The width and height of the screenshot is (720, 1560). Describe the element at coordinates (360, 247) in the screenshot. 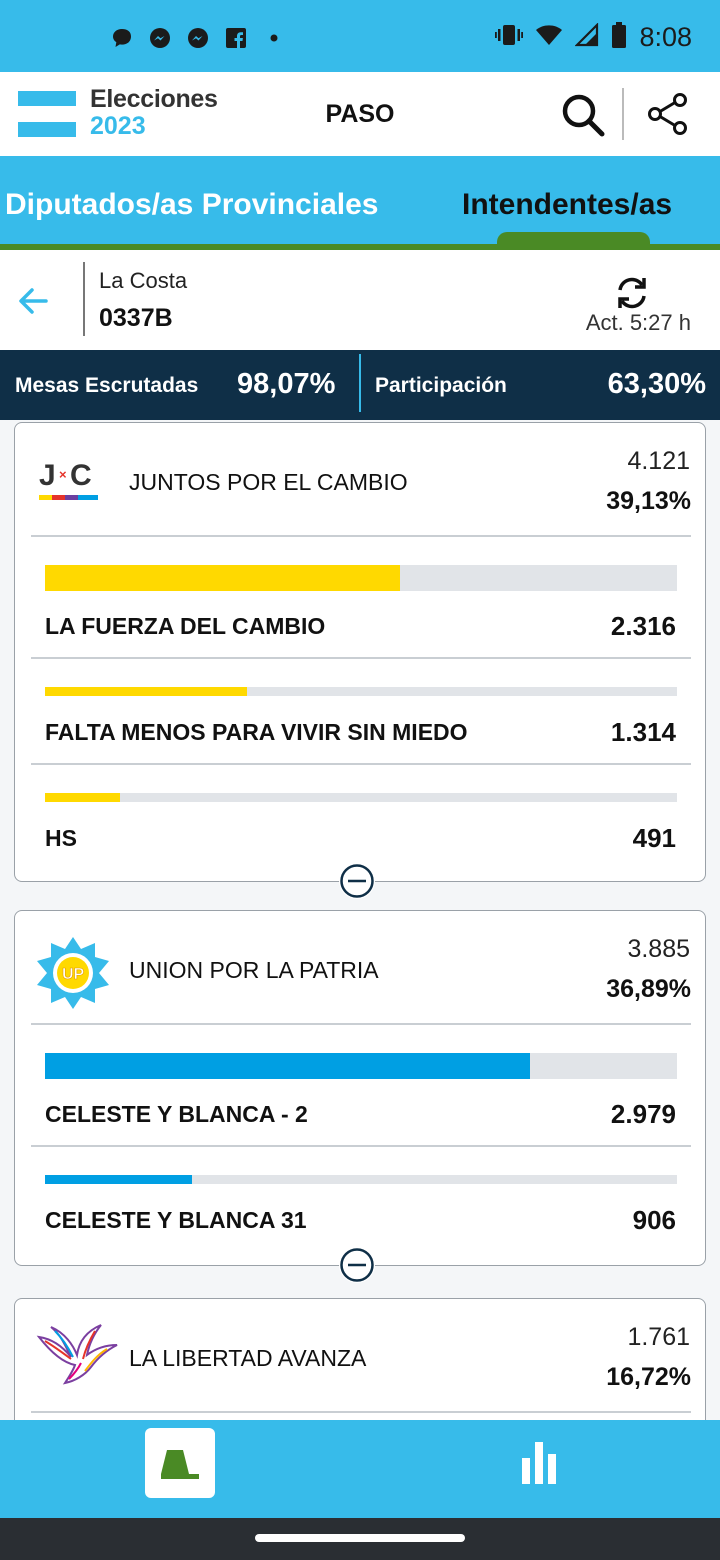

I see `tab-underline` at that location.